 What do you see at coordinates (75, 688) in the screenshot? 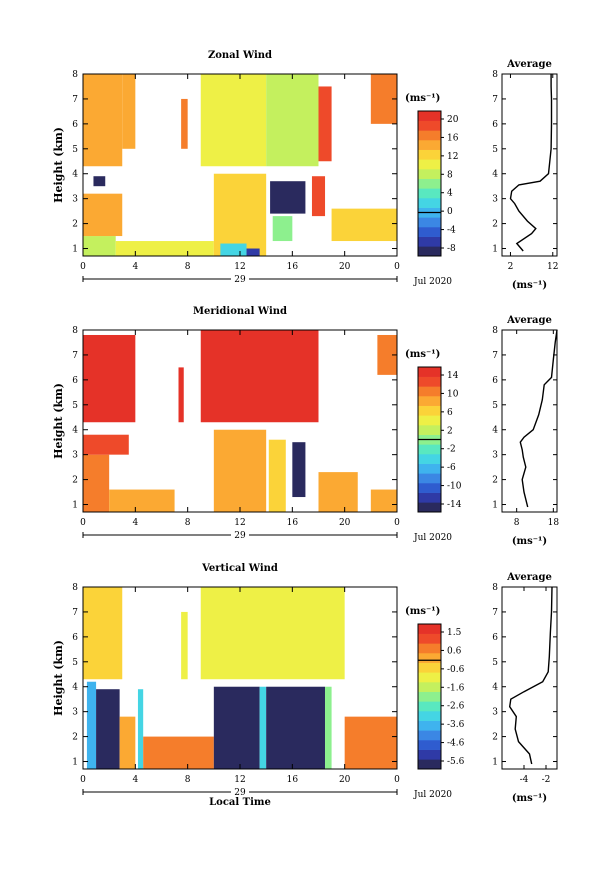
I see `y-tick-label: 4` at bounding box center [75, 688].